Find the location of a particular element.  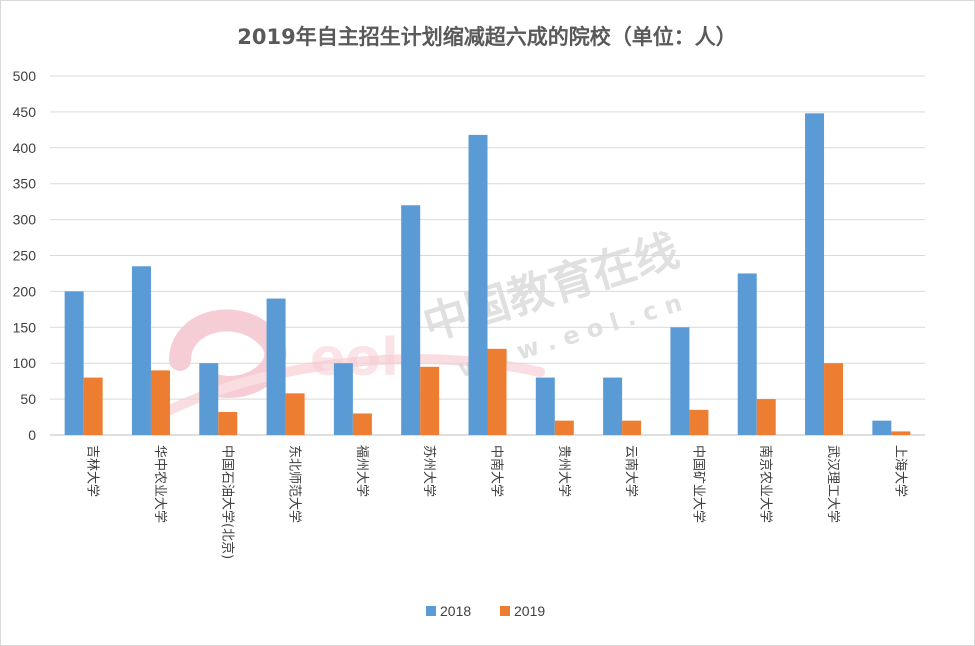

category-label: 福州大学 is located at coordinates (362, 471).